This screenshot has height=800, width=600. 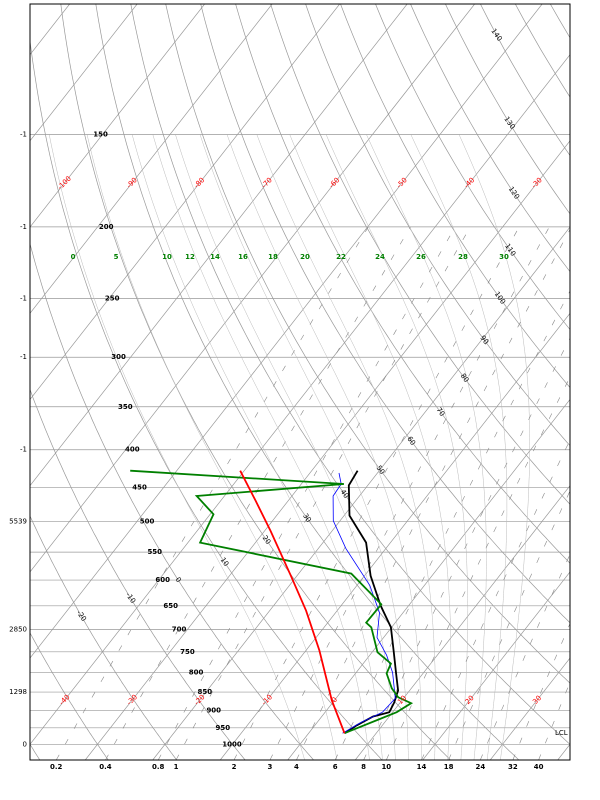 I want to click on dry-adiabat-label: 80, so click(x=465, y=378).